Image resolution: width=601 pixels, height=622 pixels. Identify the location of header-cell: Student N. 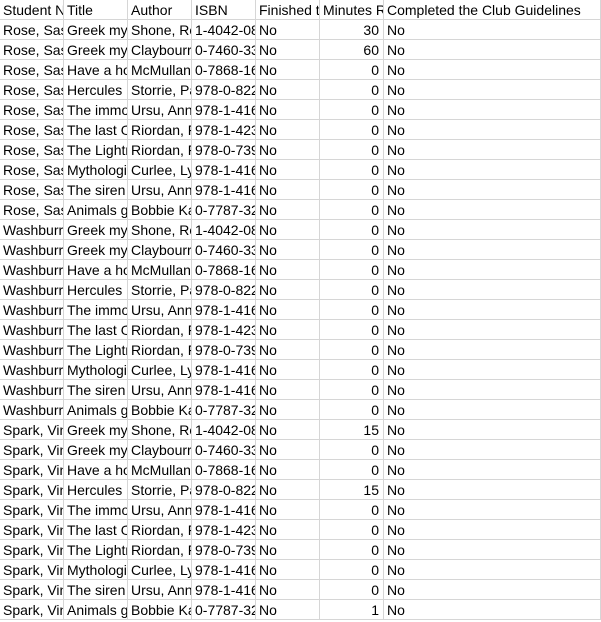
(32, 10).